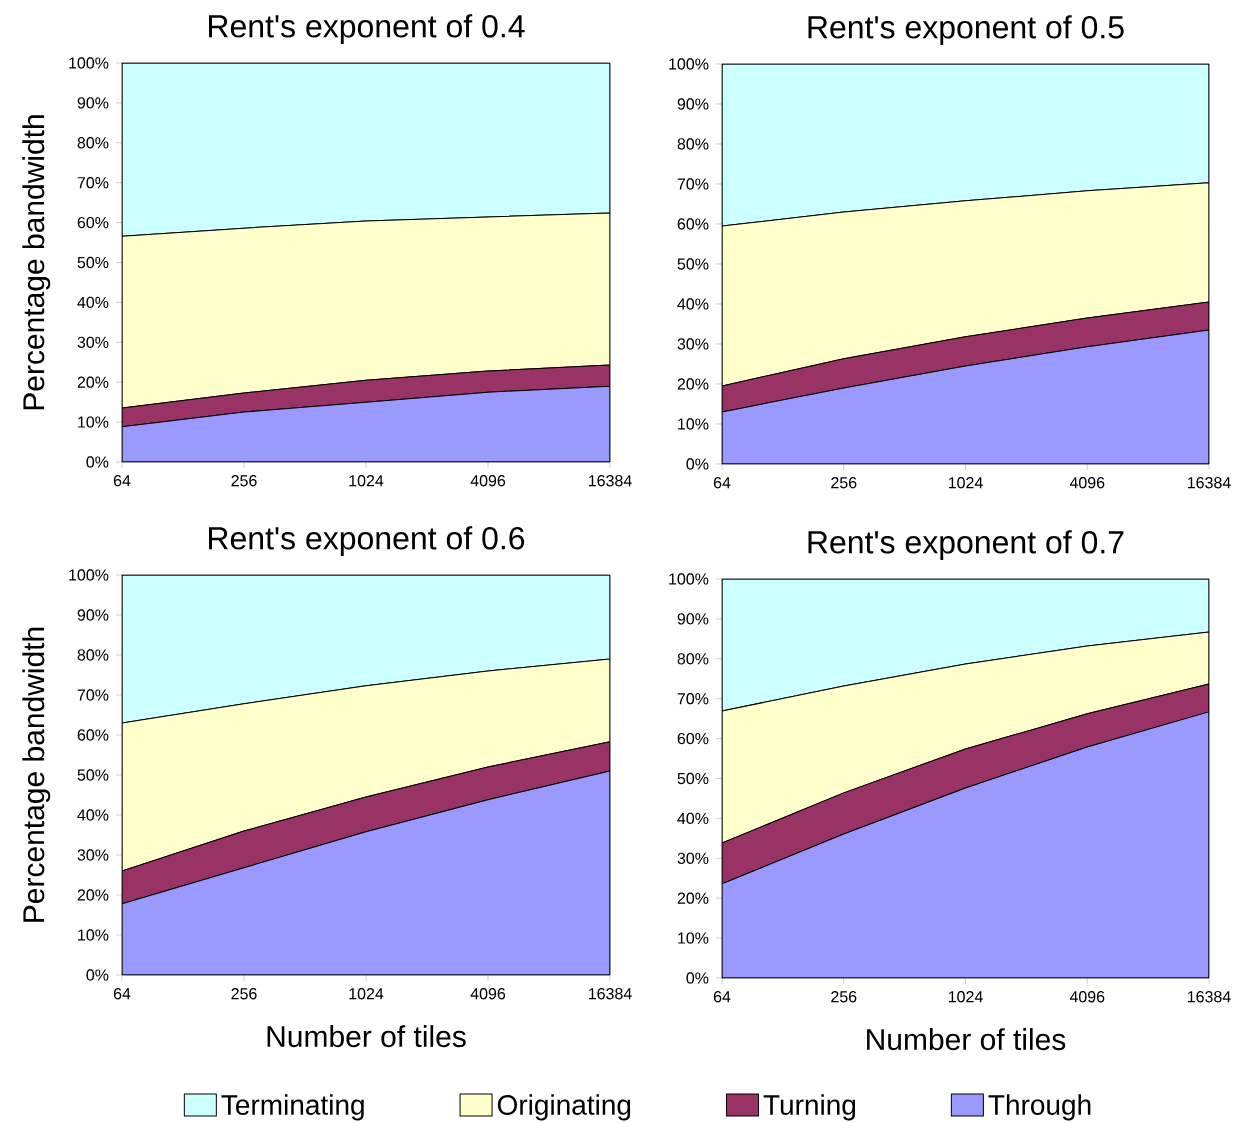  Describe the element at coordinates (564, 1107) in the screenshot. I see `legend-label: Originating` at that location.